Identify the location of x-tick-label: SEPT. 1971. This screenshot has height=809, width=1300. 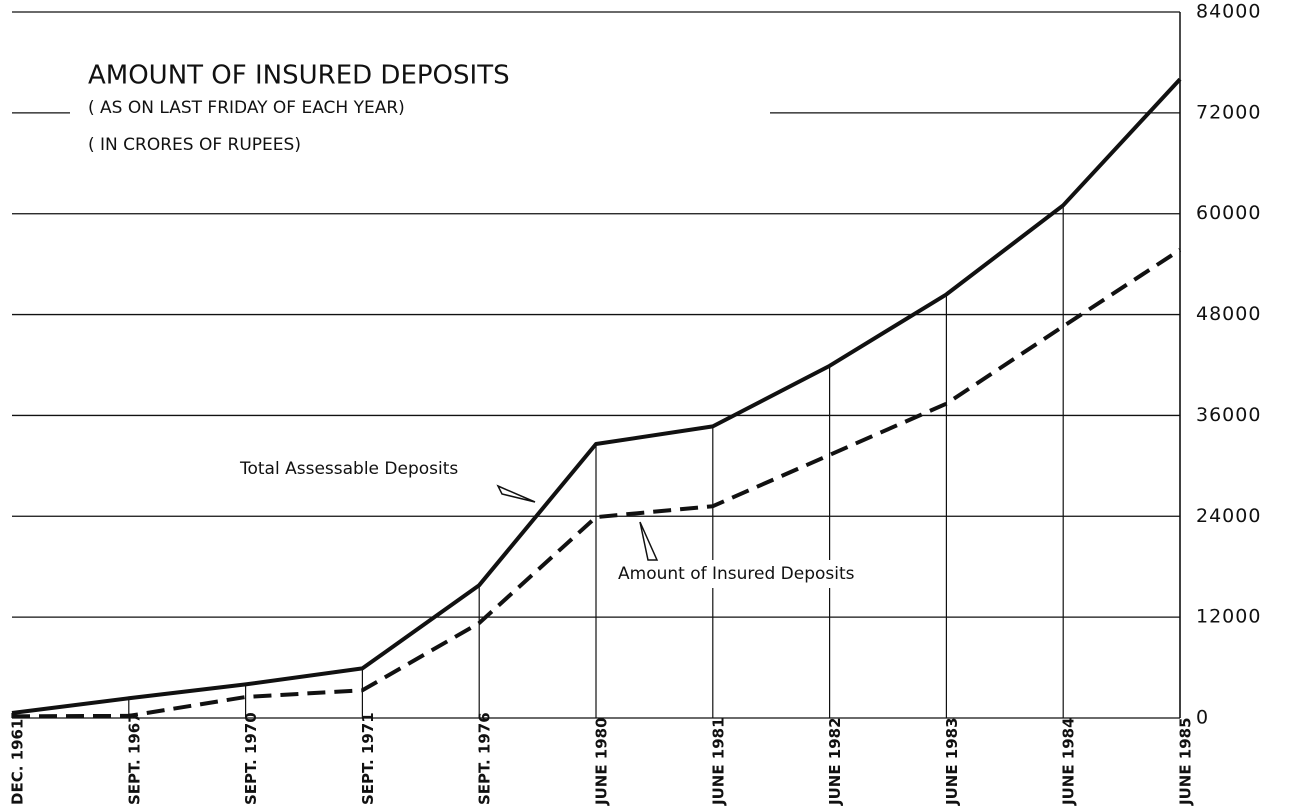
(368, 758).